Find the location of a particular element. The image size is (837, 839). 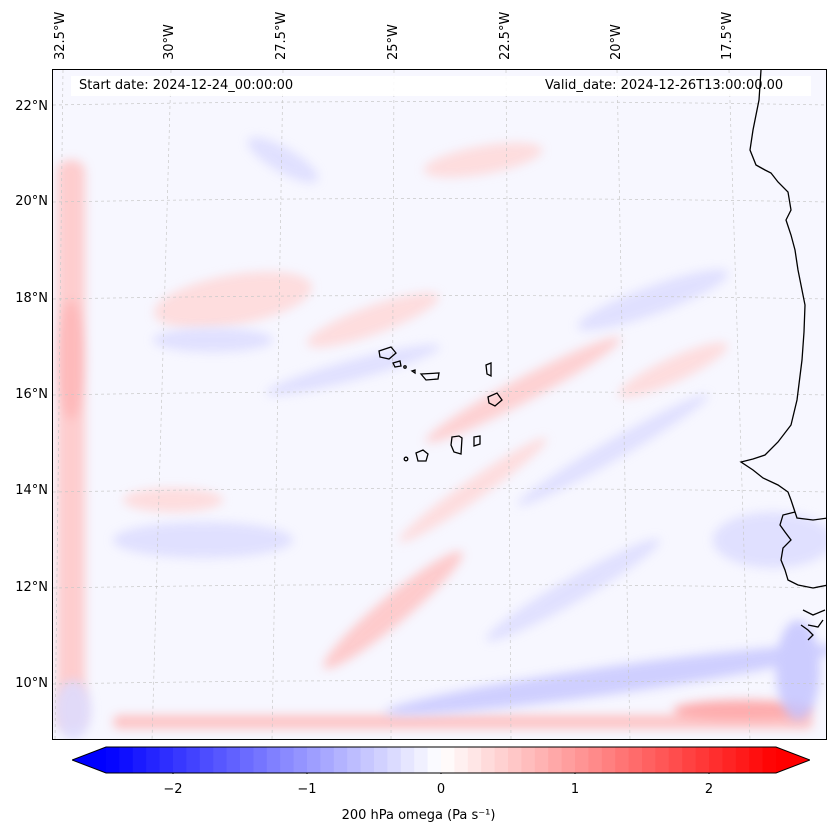

island-brava is located at coordinates (406, 459).